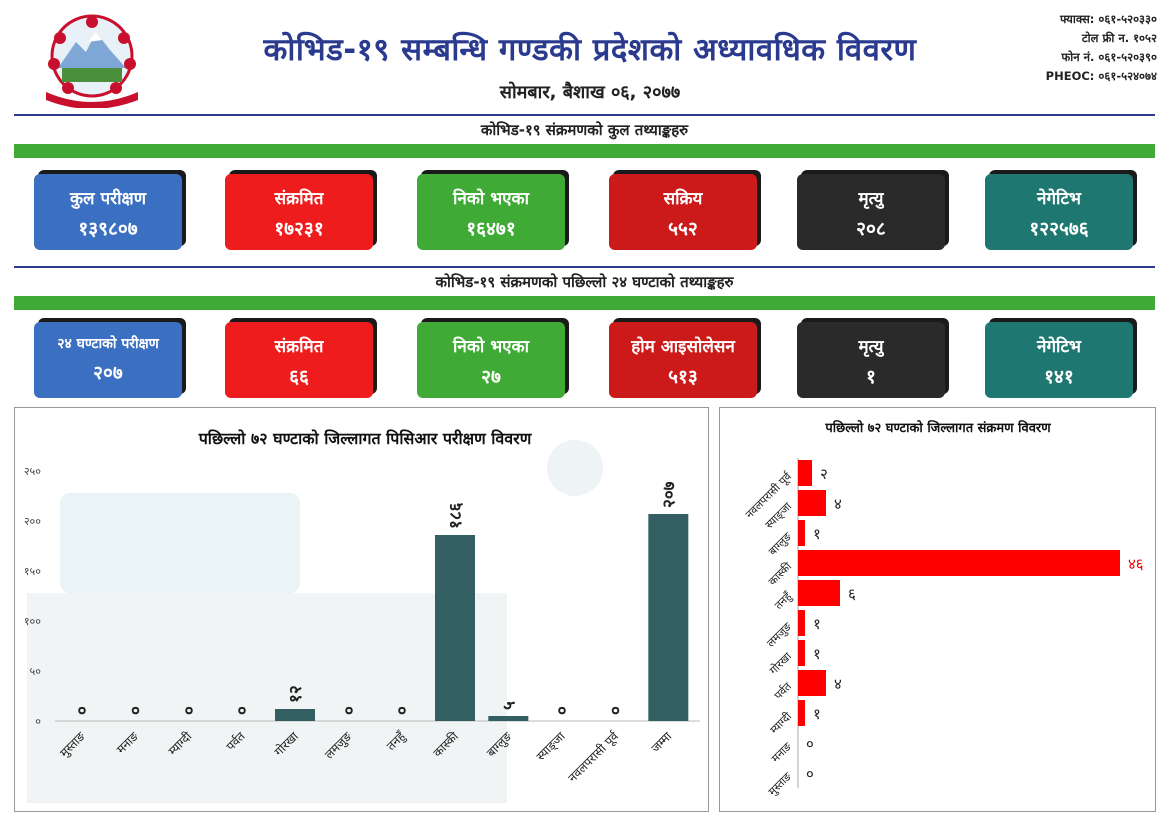 Image resolution: width=1169 pixels, height=827 pixels. Describe the element at coordinates (299, 229) in the screenshot. I see `total-card-value: १७२३१` at that location.